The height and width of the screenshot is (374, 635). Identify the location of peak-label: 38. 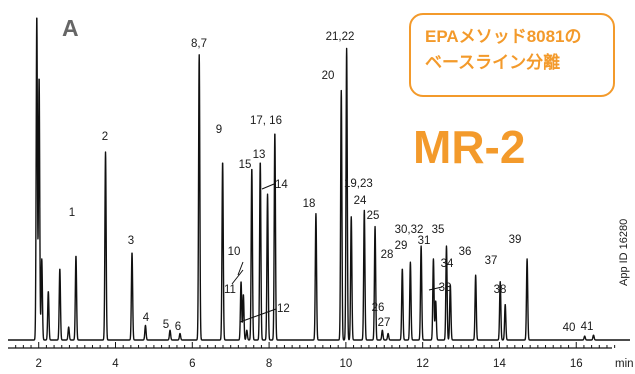
(500, 290).